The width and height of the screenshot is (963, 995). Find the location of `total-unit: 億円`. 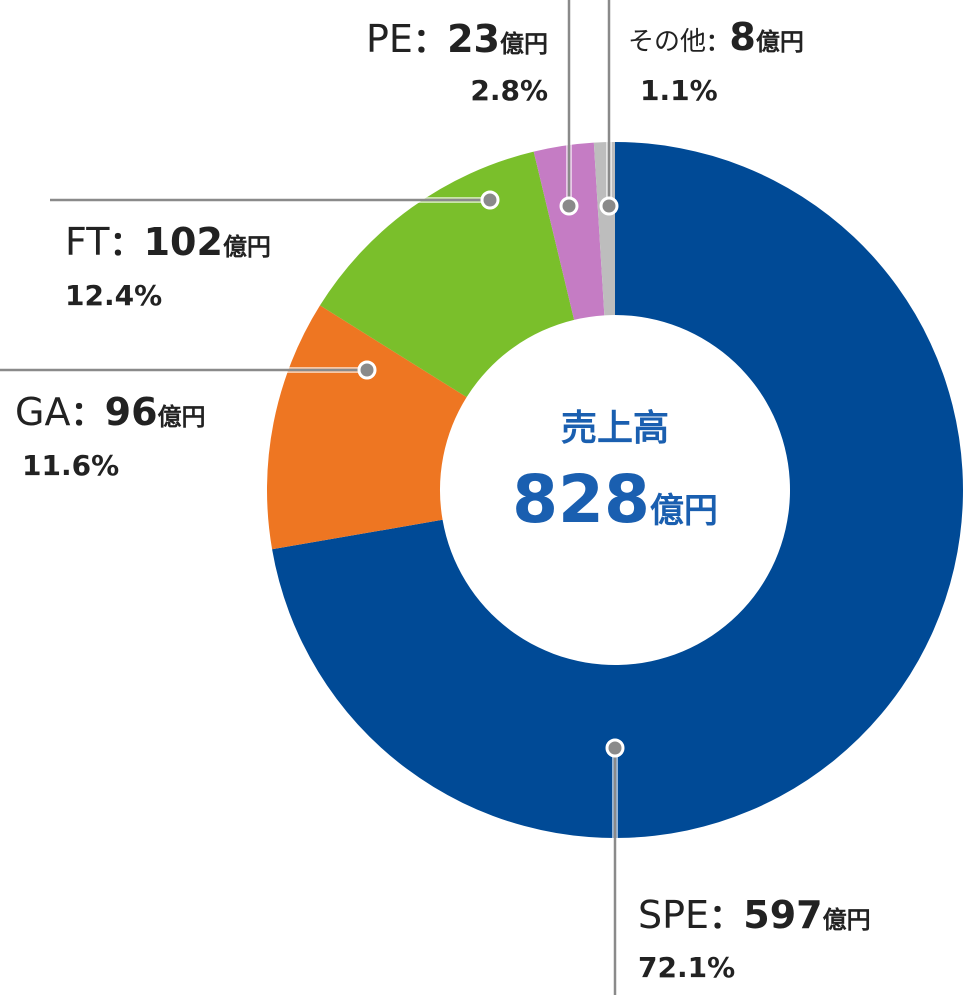

total-unit: 億円 is located at coordinates (684, 511).